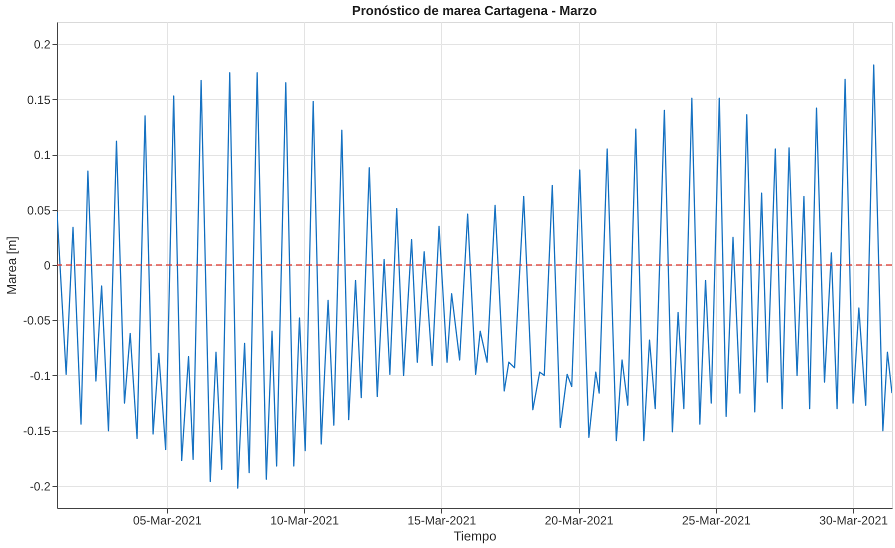  What do you see at coordinates (442, 521) in the screenshot?
I see `x-tick-label: 15-Mar-2021` at bounding box center [442, 521].